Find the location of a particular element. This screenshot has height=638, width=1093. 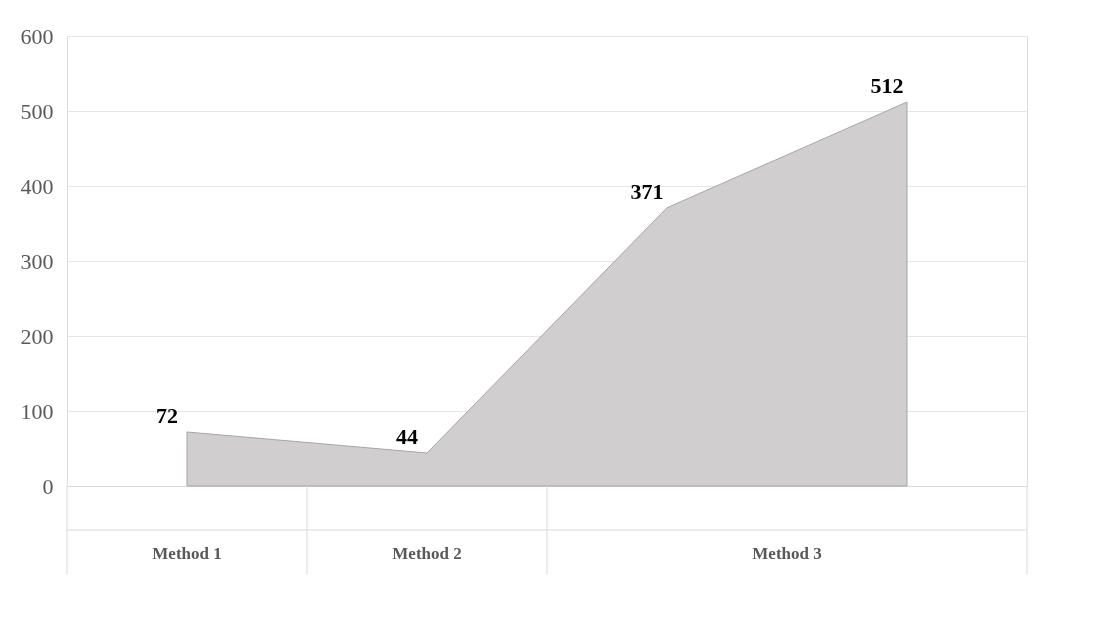

x-tick-label: Method 1 is located at coordinates (187, 553).